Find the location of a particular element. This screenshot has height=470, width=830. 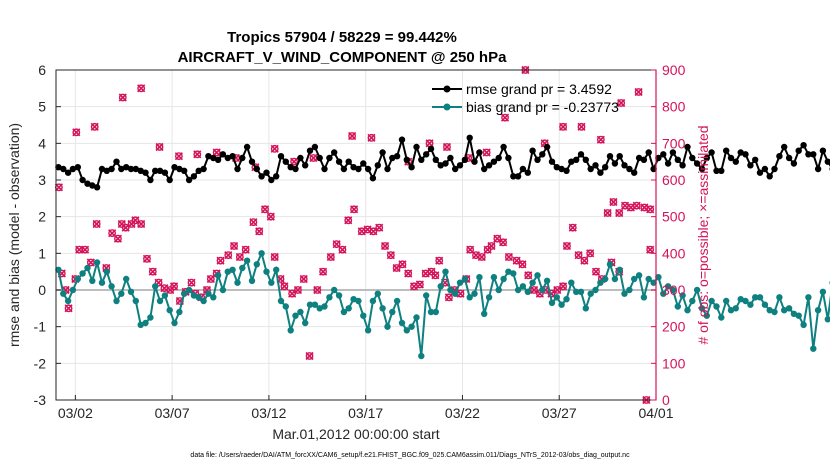

y-tick-label-left: 0 is located at coordinates (42, 290).